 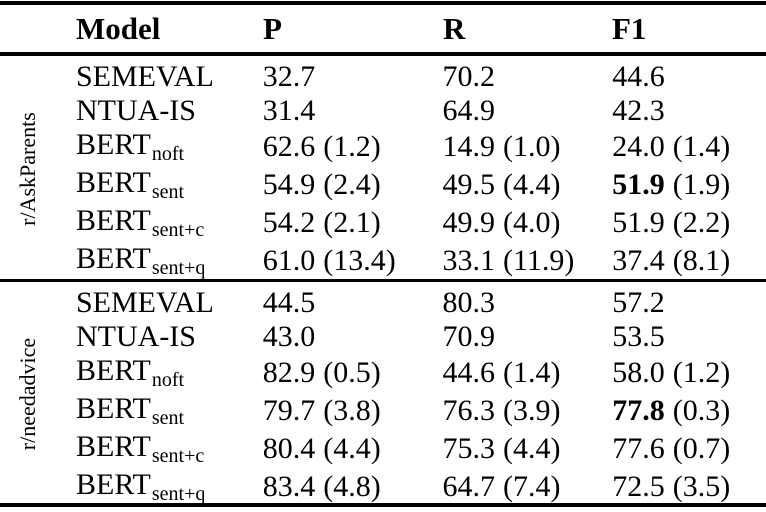 I want to click on r-cell: 64.7 (7.4), so click(x=501, y=486).